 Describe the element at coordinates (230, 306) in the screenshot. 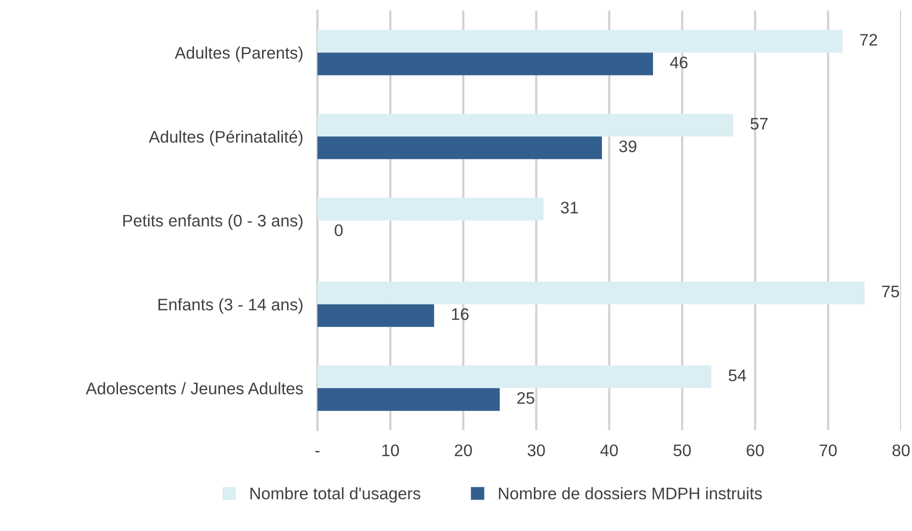

I see `y-tick-label: Enfants (3 - 14 ans)` at that location.